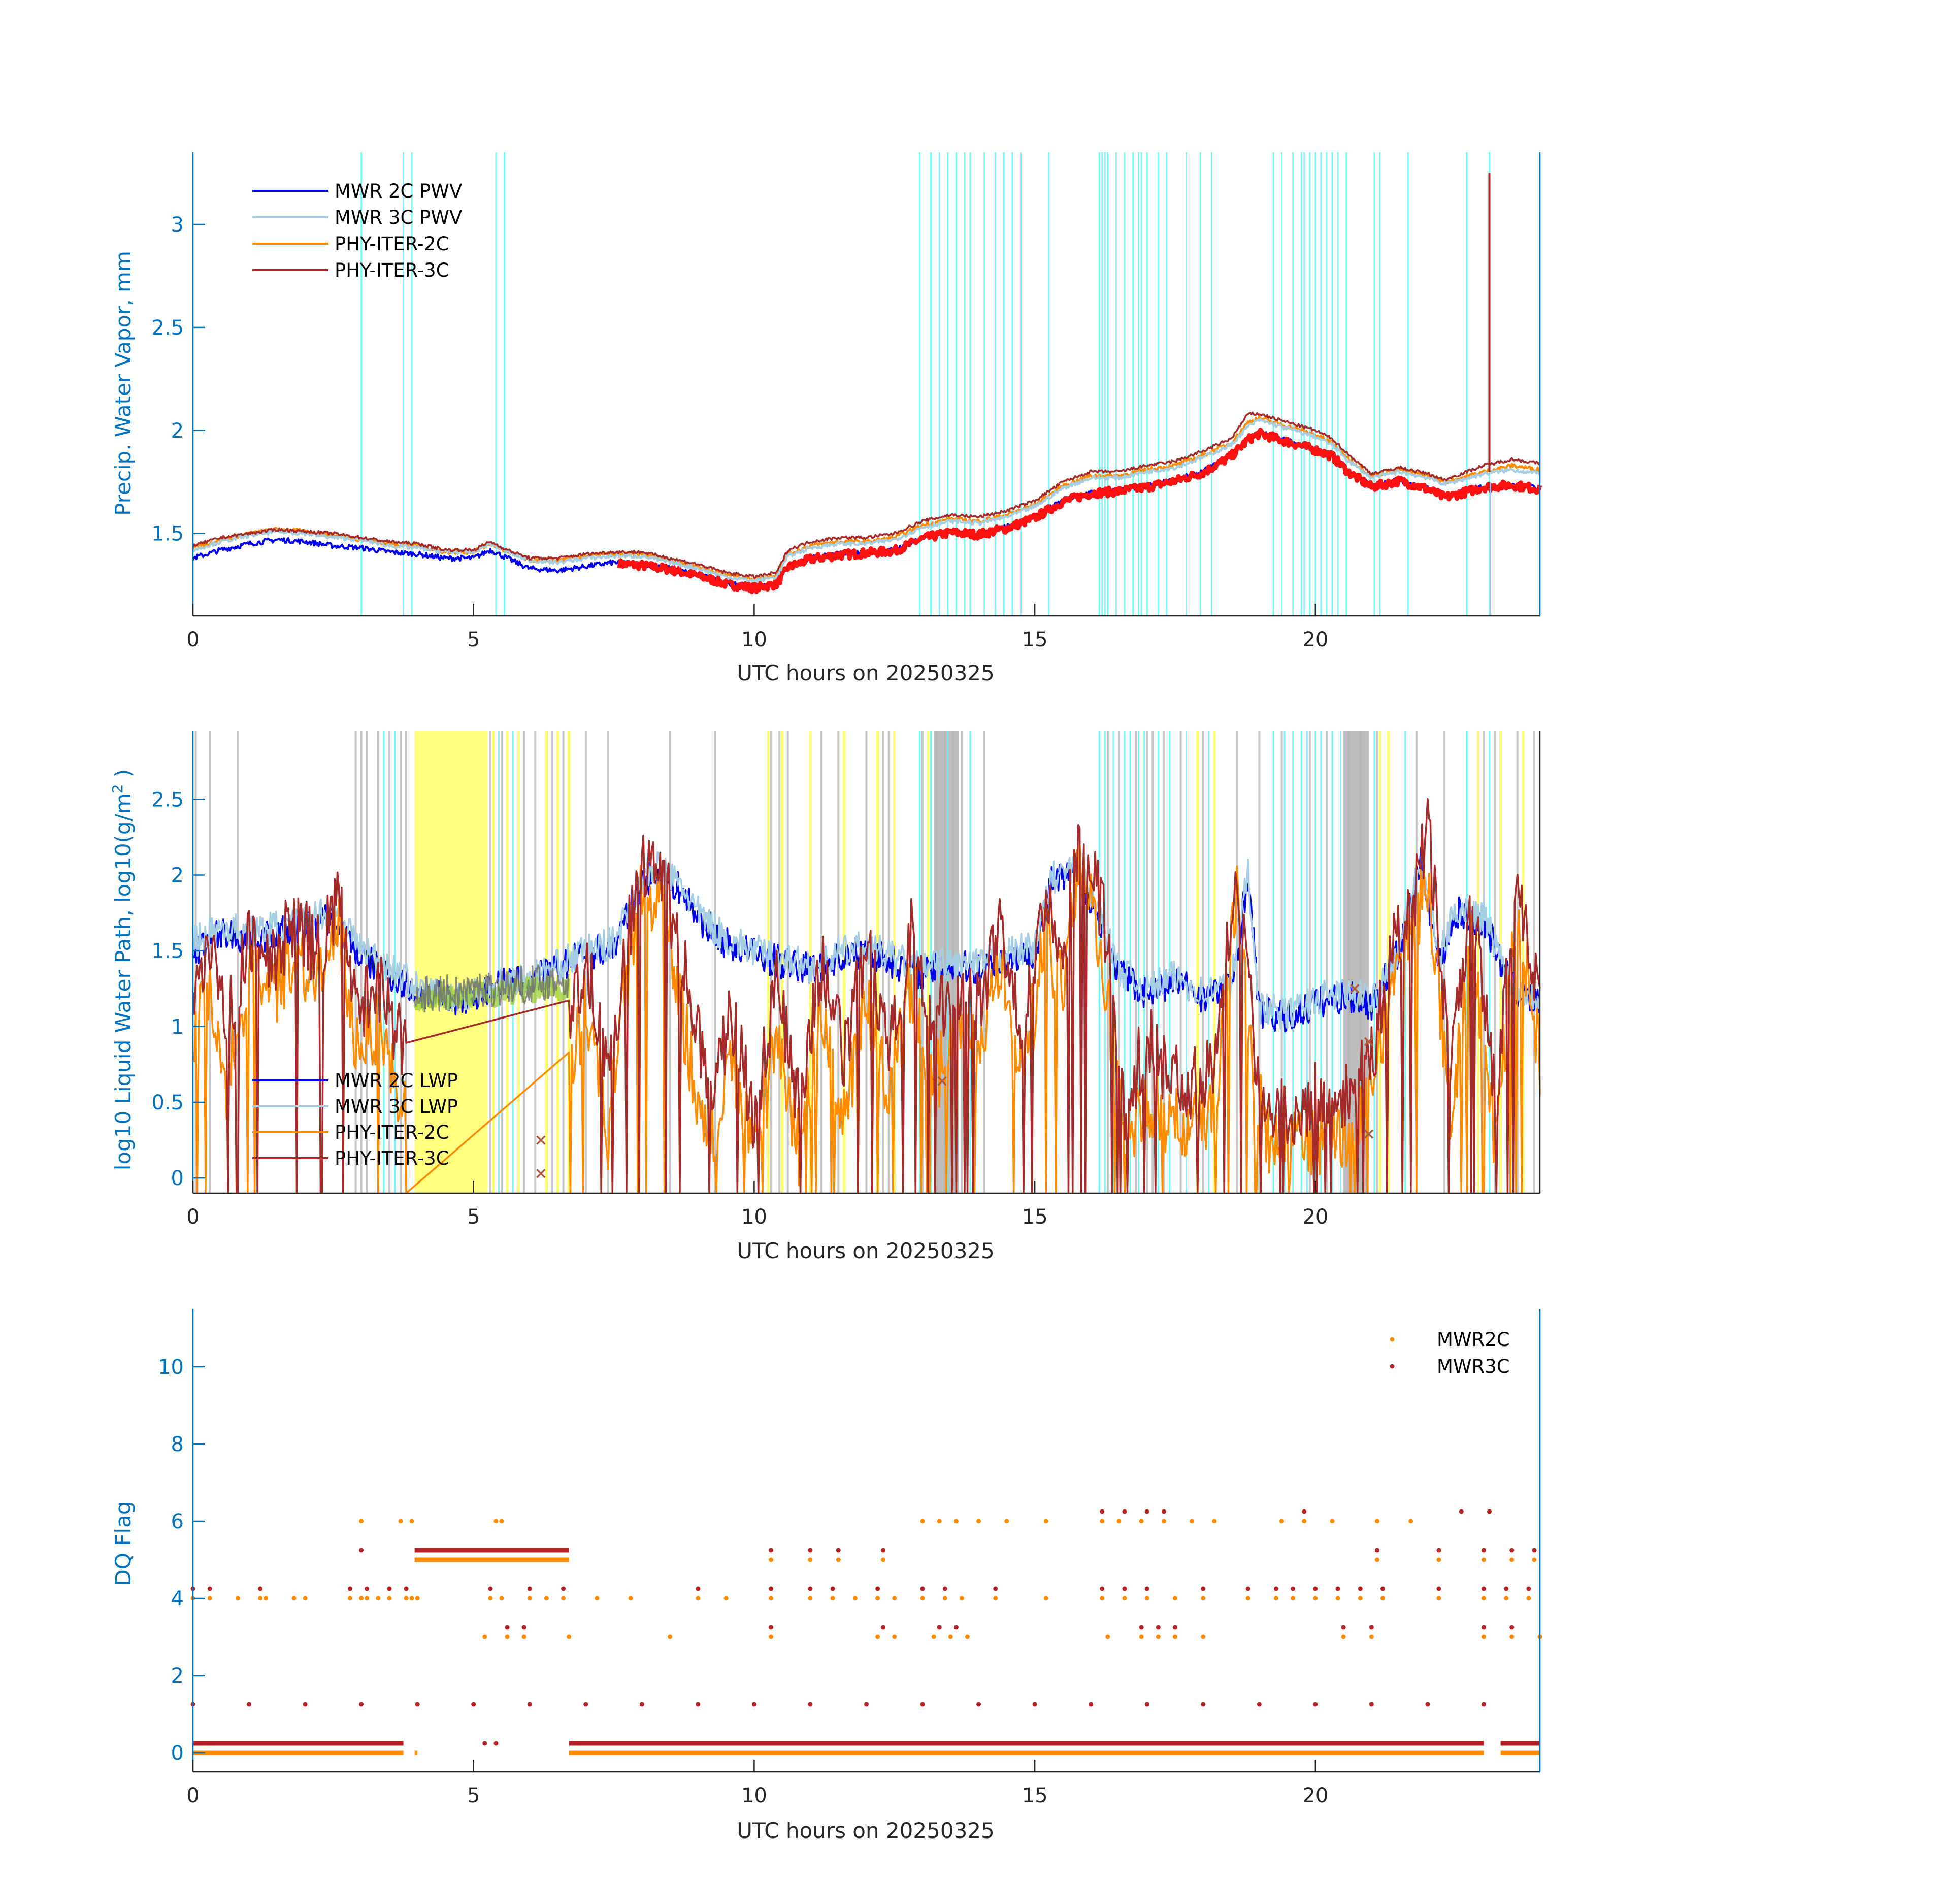 The image size is (1942, 1904). What do you see at coordinates (1315, 1217) in the screenshot?
I see `lwp-xtick-label: 20` at bounding box center [1315, 1217].